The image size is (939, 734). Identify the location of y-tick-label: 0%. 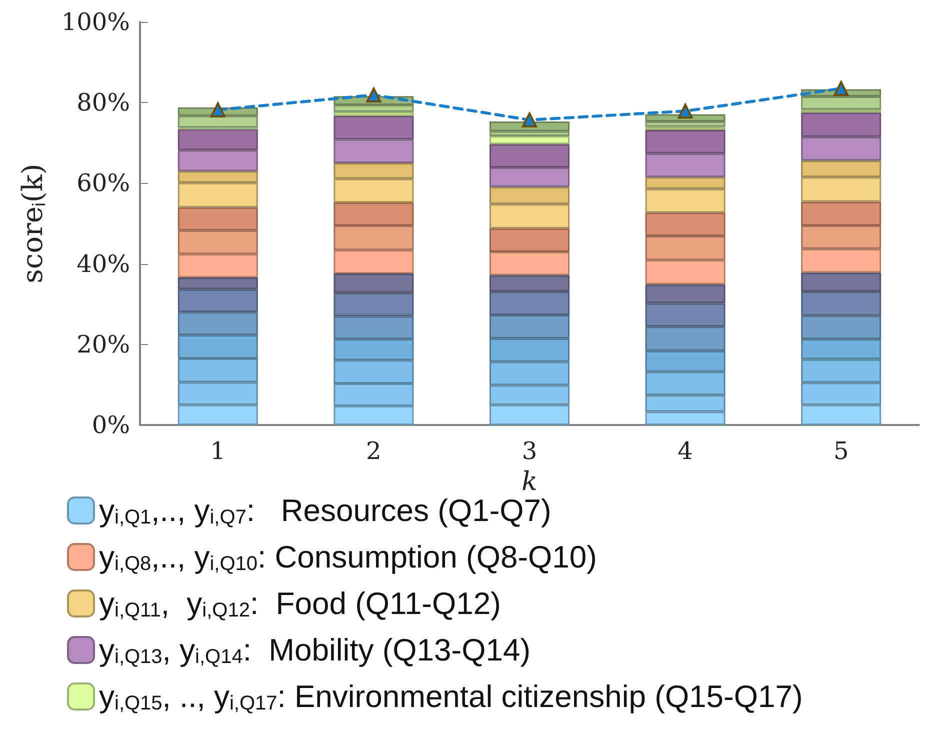
(111, 425).